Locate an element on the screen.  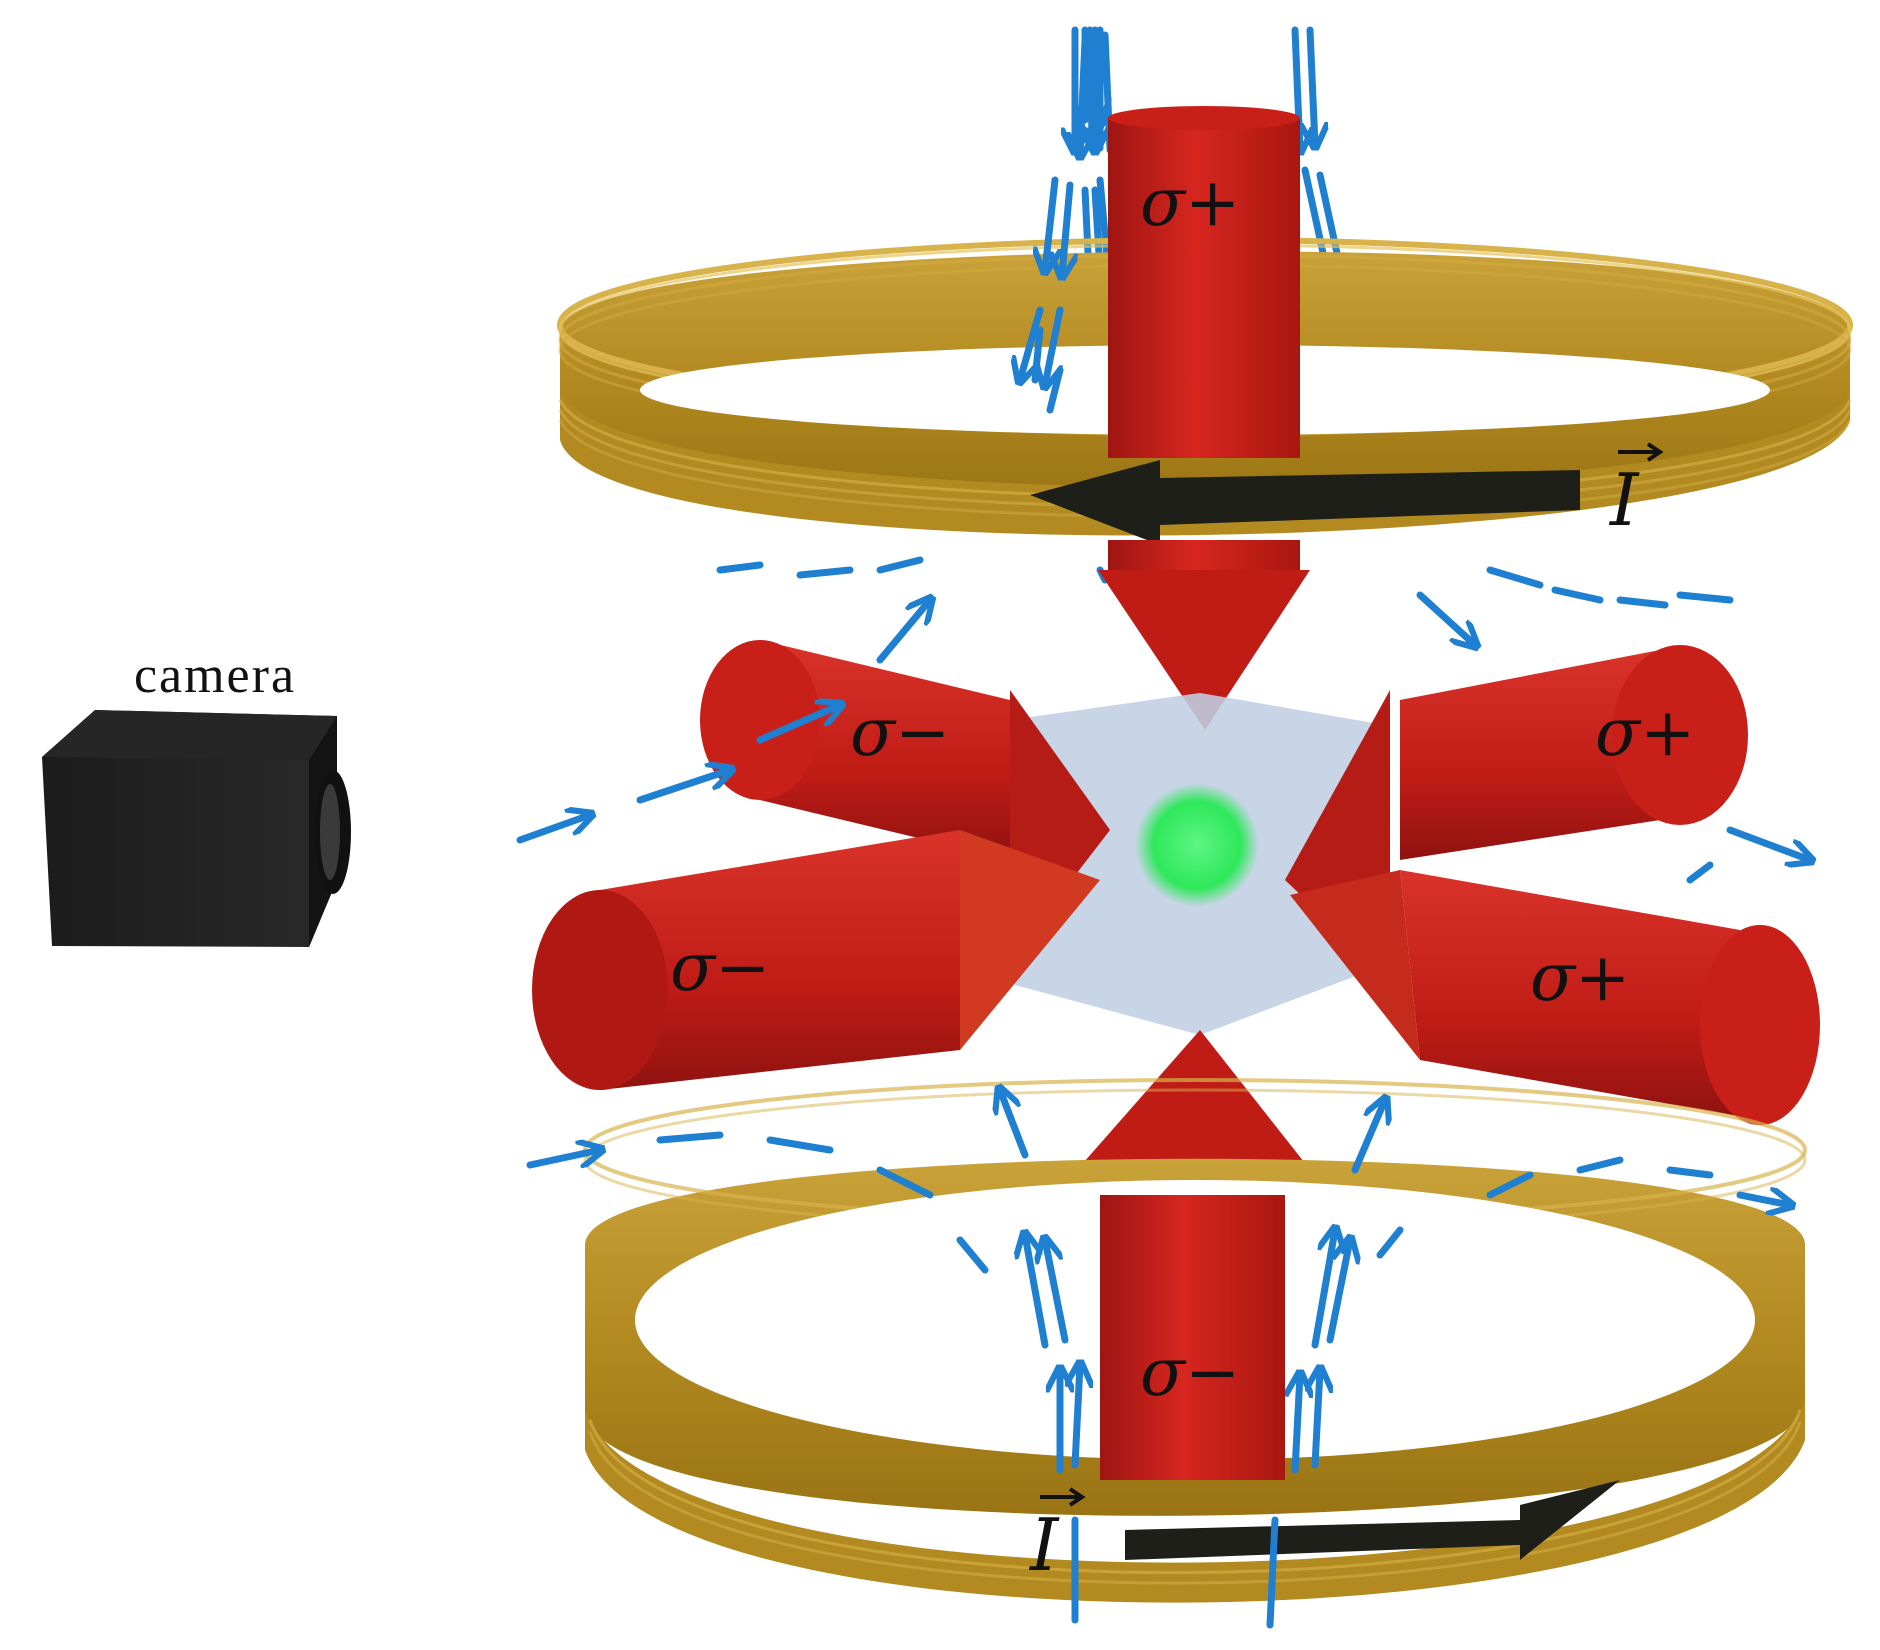
beam-top is located at coordinates (1204, 282).